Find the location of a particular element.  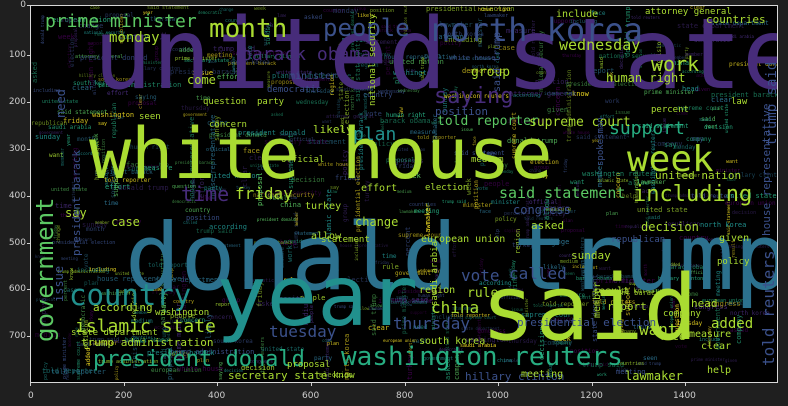

background-word: trump said is located at coordinates (407, 300).